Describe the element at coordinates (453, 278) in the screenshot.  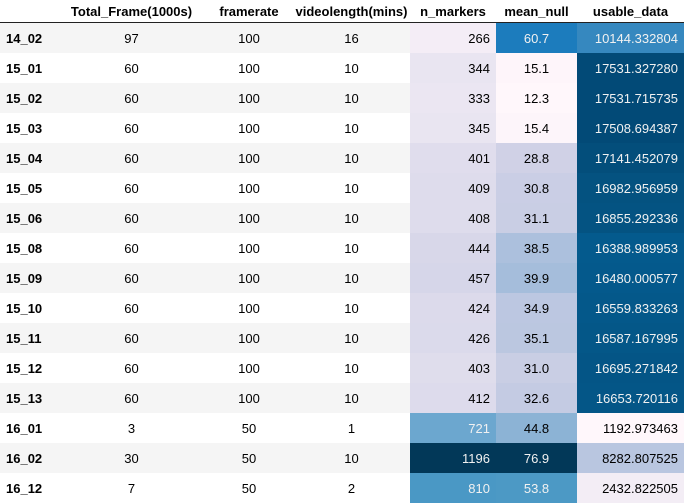
I see `cell-n-markers: 457` at that location.